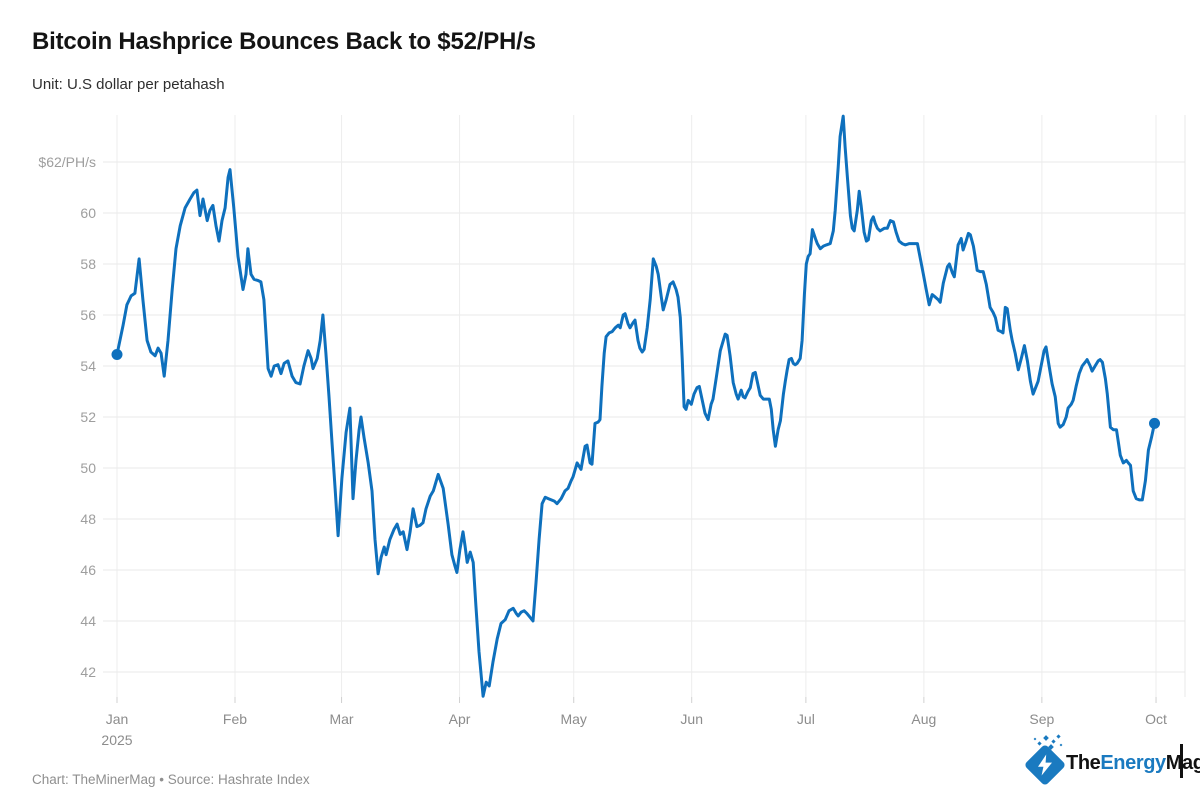  What do you see at coordinates (88, 519) in the screenshot?
I see `y-axis-label: 48` at bounding box center [88, 519].